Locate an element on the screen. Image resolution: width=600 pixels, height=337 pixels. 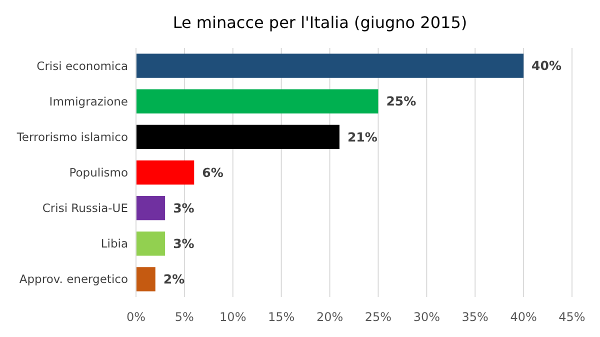
y-tick-label: Crisi economica is located at coordinates (82, 65).